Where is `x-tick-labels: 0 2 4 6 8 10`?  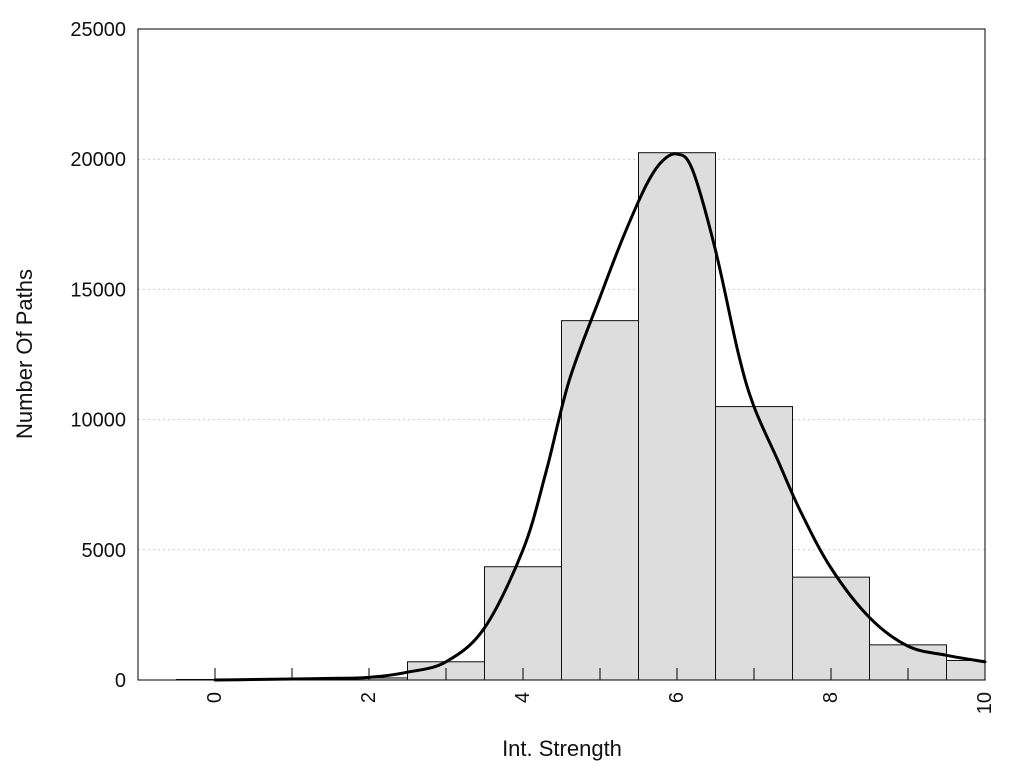
x-tick-labels: 0 2 4 6 8 10 is located at coordinates (600, 703).